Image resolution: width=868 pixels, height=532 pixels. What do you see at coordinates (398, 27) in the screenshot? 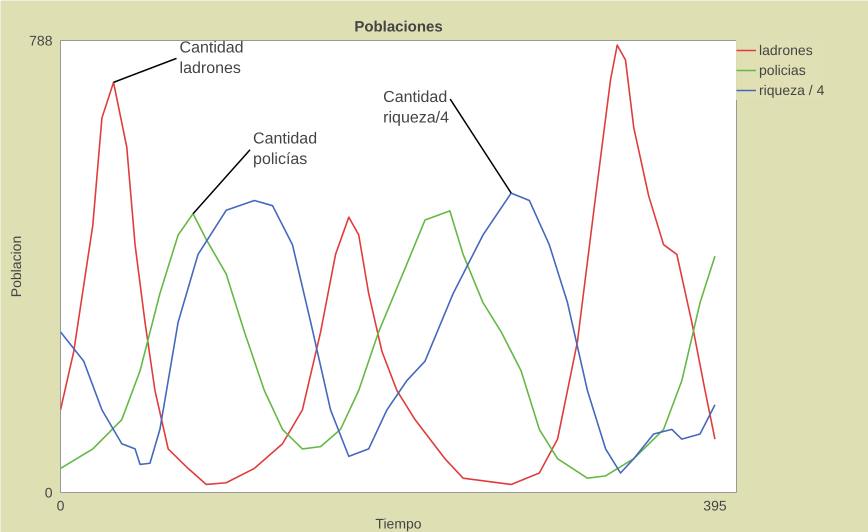
I see `chart-title: Poblaciones` at bounding box center [398, 27].